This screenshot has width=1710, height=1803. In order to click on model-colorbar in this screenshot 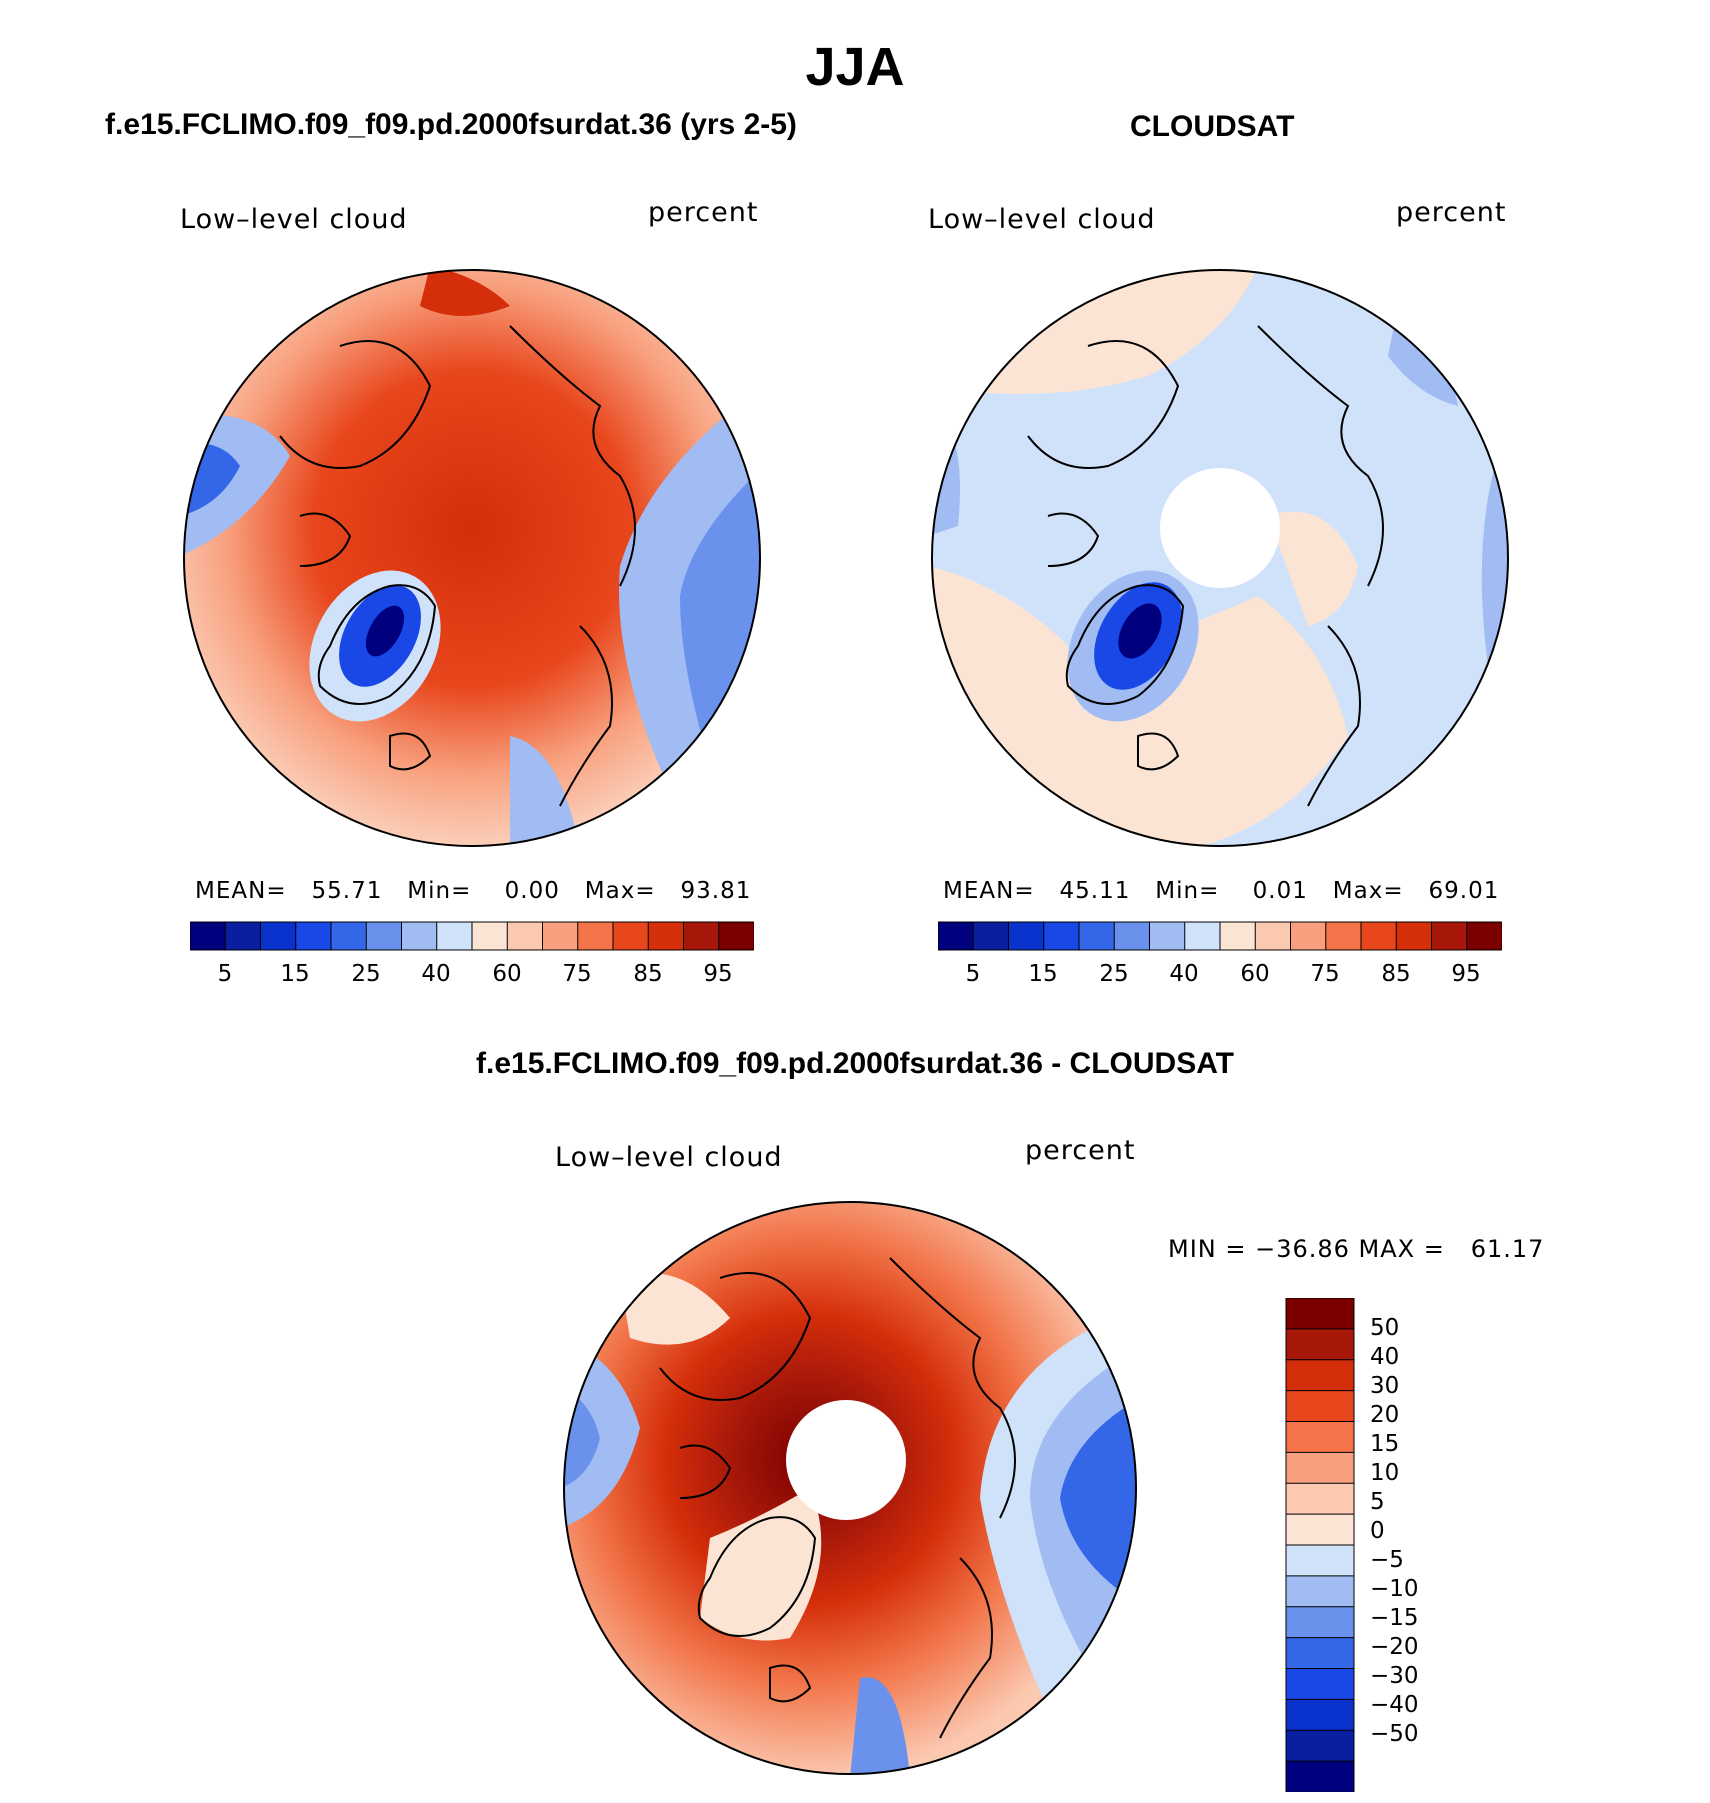, I will do `click(472, 936)`.